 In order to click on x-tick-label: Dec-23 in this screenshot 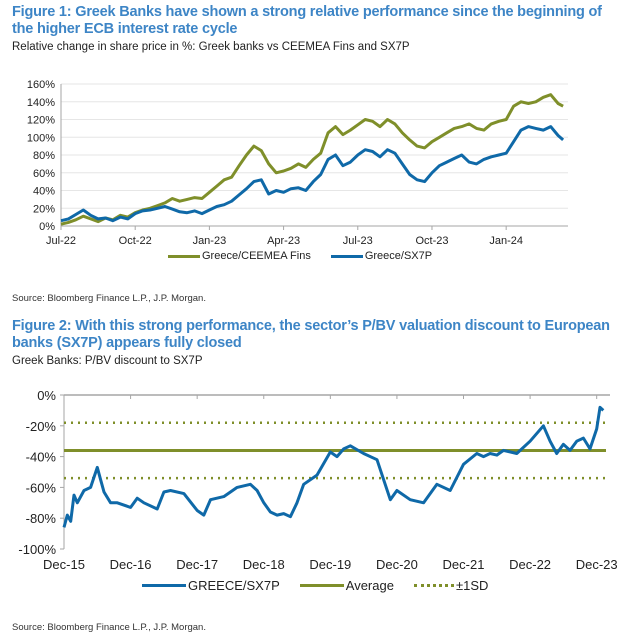, I will do `click(597, 564)`.